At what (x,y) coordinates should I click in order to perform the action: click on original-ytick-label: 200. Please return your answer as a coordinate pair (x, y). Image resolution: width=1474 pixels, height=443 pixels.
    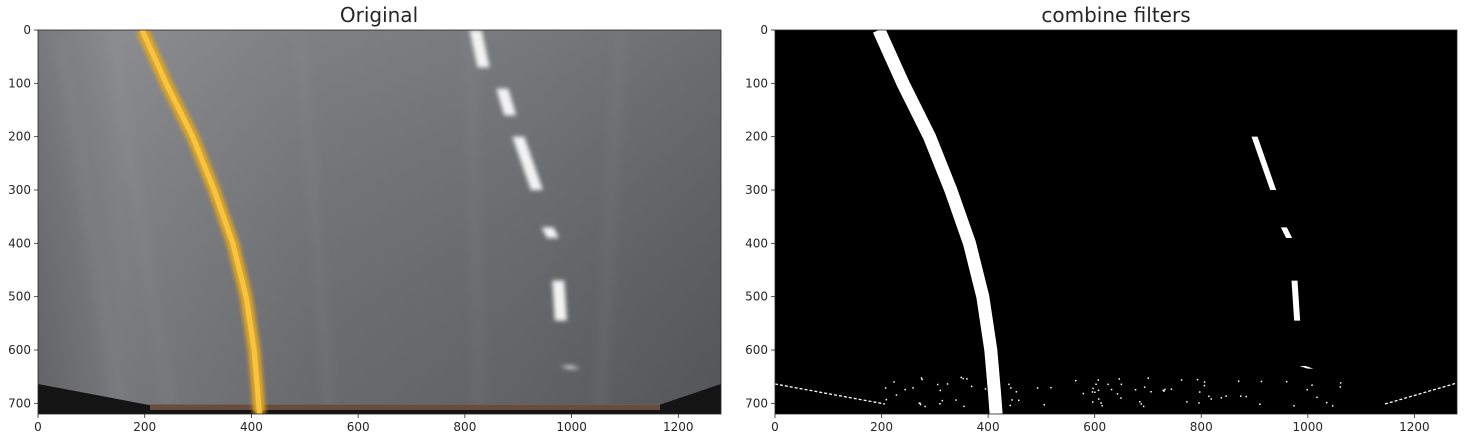
    Looking at the image, I should click on (19, 137).